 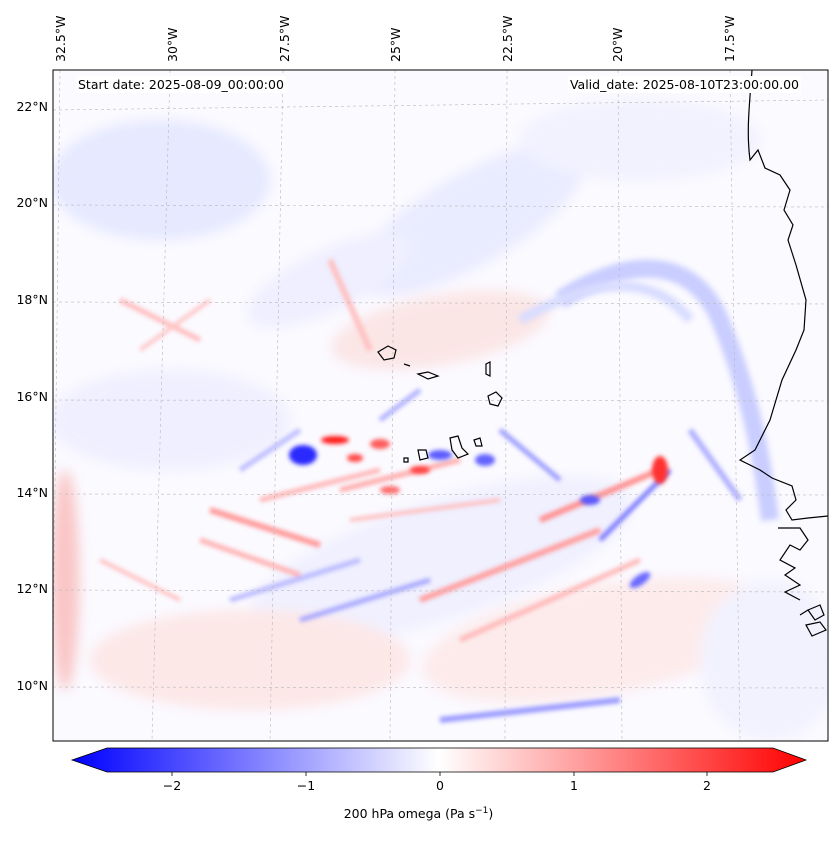 What do you see at coordinates (617, 44) in the screenshot?
I see `lon-tick-label: 20°W` at bounding box center [617, 44].